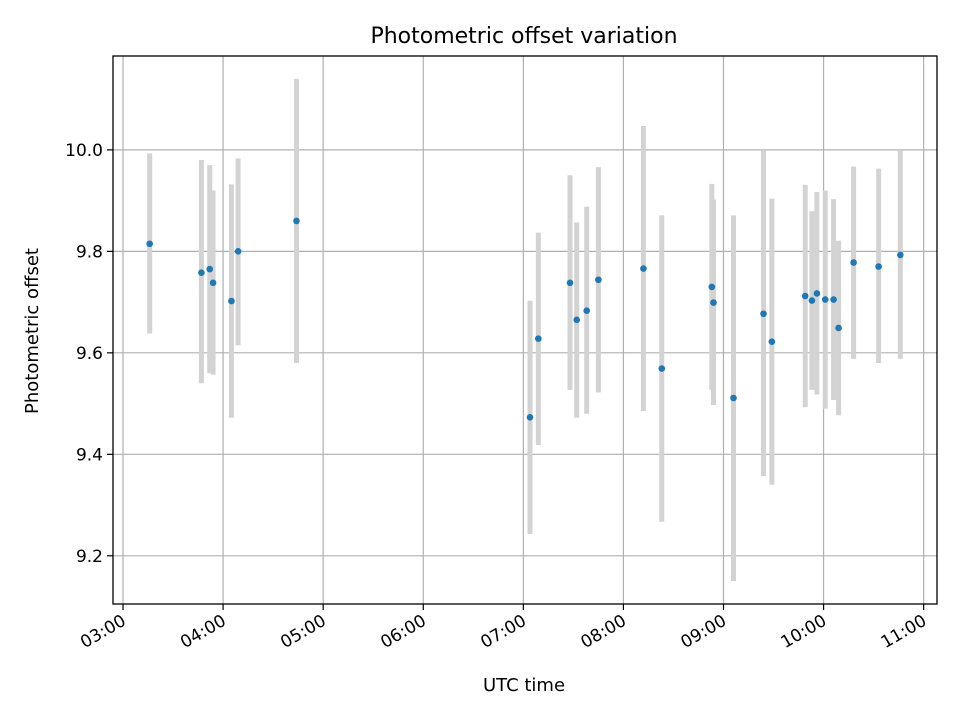 Image resolution: width=960 pixels, height=720 pixels. Describe the element at coordinates (303, 632) in the screenshot. I see `x-tick-label: 05:00` at that location.